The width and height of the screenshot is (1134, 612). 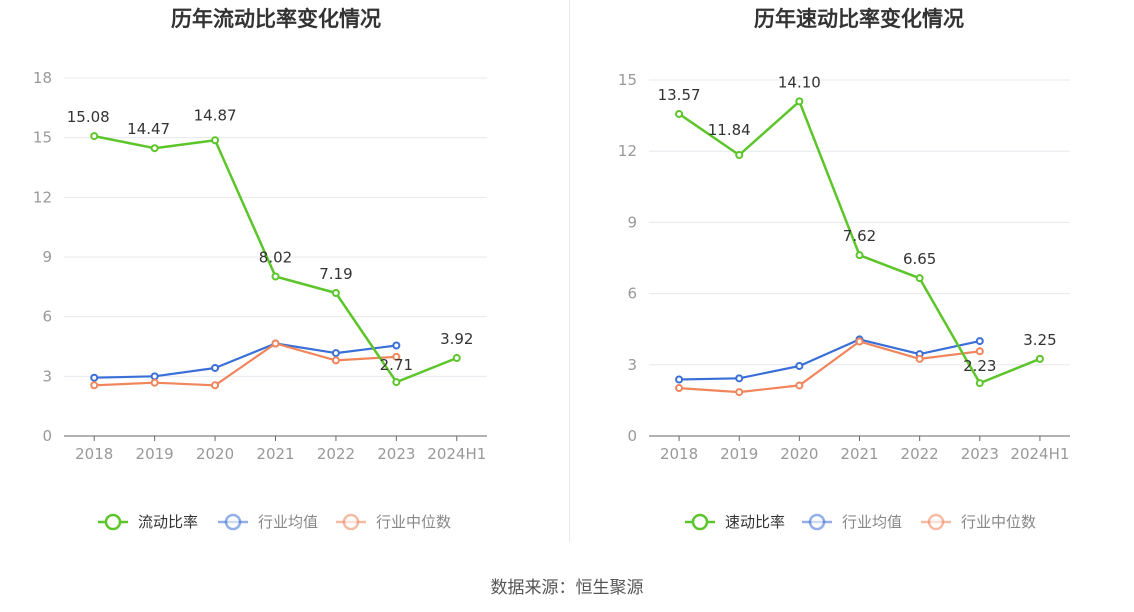 What do you see at coordinates (859, 236) in the screenshot?
I see `data-label: 7.62` at bounding box center [859, 236].